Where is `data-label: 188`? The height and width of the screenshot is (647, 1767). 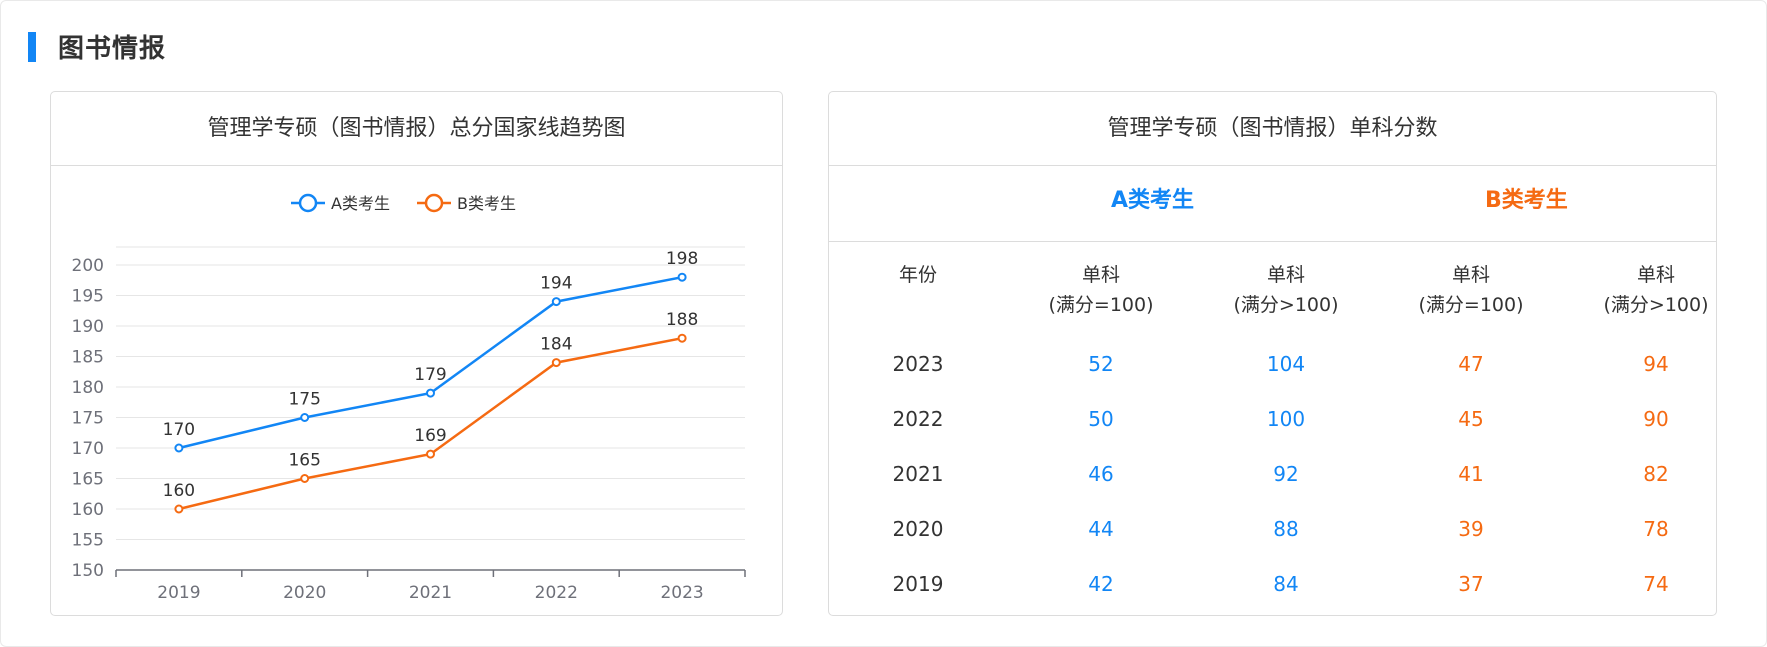
data-label: 188 is located at coordinates (682, 320).